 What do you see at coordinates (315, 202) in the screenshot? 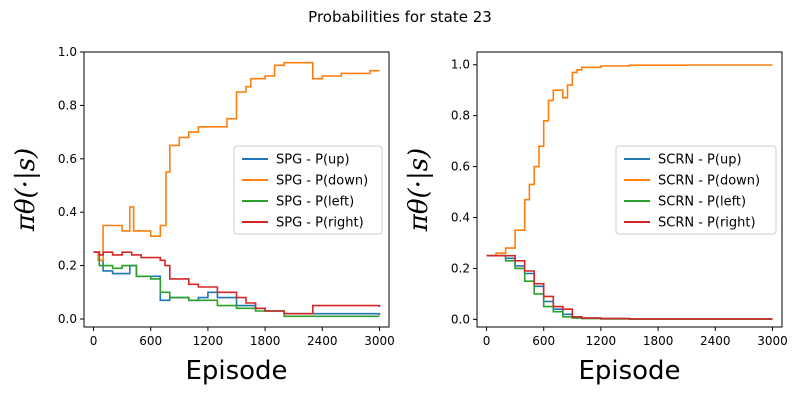
I see `legend-entry: SPG - P(left)` at bounding box center [315, 202].